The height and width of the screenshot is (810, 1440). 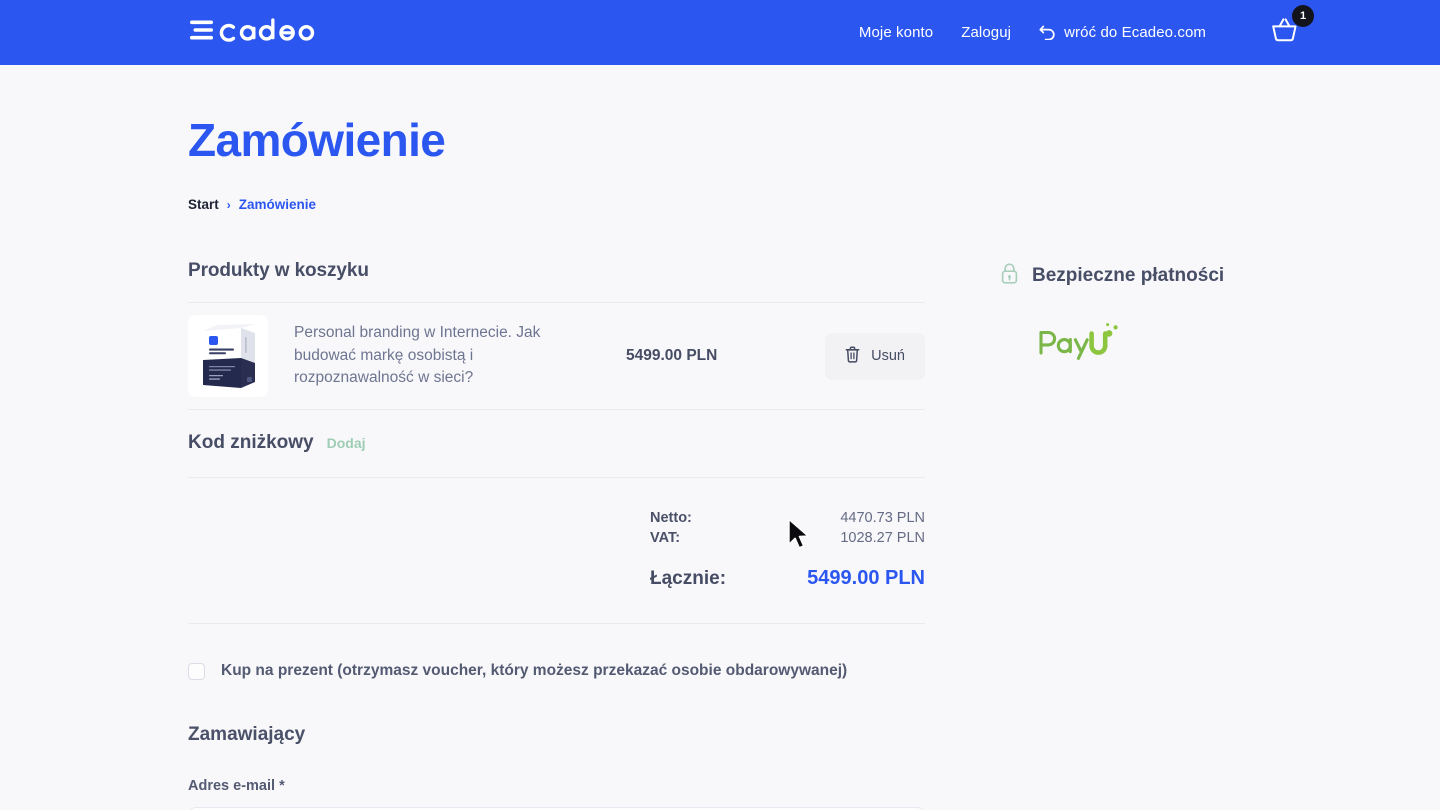 What do you see at coordinates (196, 671) in the screenshot?
I see `gift-checkbox` at bounding box center [196, 671].